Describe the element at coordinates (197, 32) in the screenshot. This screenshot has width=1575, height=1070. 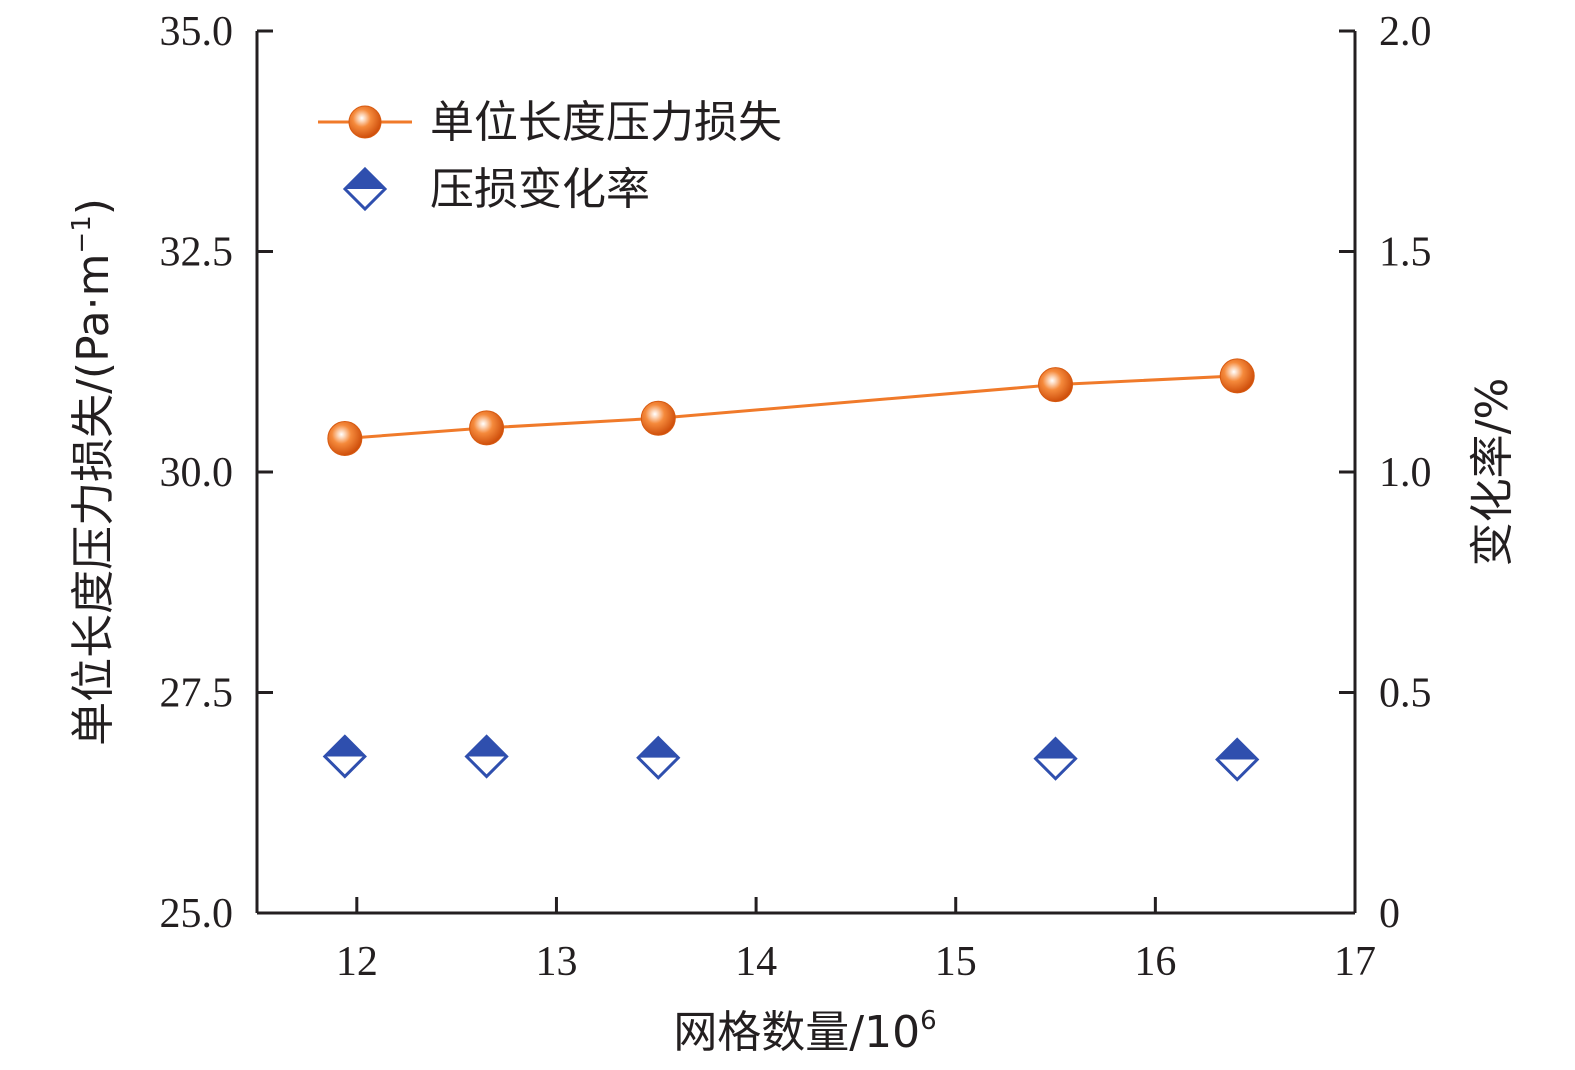
I see `left-y-tick-label: 35.0` at that location.